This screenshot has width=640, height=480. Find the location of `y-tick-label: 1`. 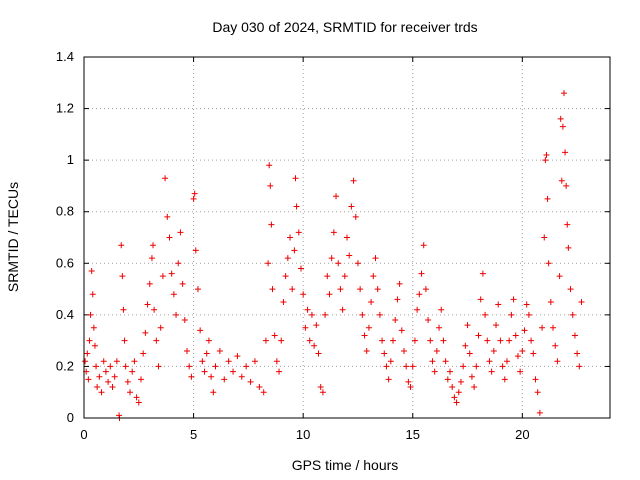

y-tick-label: 1 is located at coordinates (70, 159).